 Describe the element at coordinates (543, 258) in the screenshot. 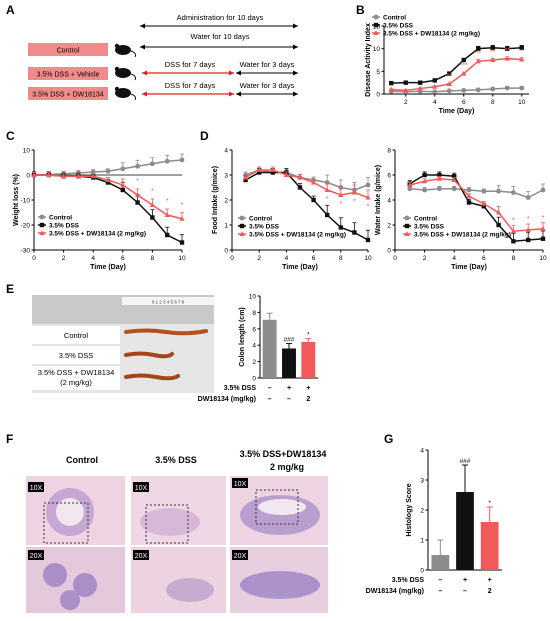

I see `x-tick-label: 10` at that location.